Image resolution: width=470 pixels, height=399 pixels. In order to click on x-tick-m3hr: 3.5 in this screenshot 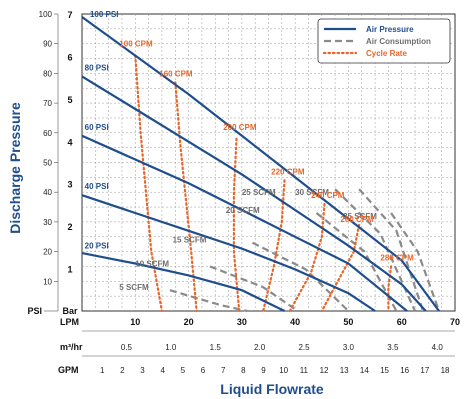, I will do `click(393, 347)`.